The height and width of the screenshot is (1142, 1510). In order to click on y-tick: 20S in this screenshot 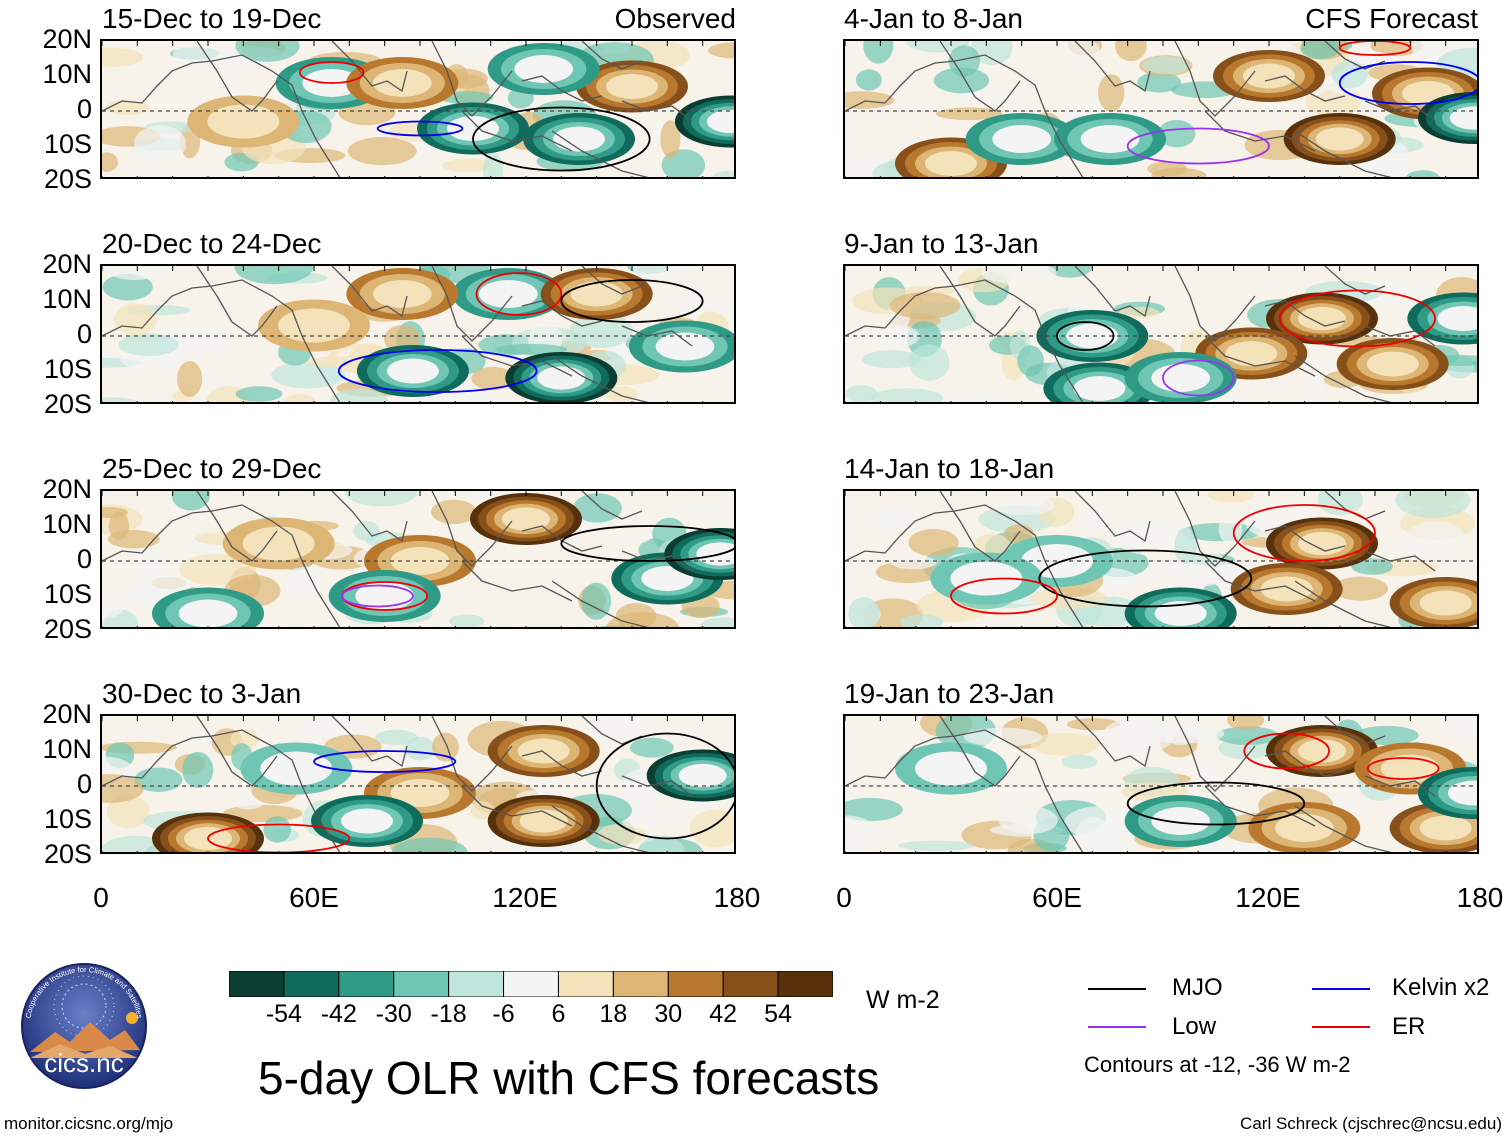, I will do `click(67, 404)`.